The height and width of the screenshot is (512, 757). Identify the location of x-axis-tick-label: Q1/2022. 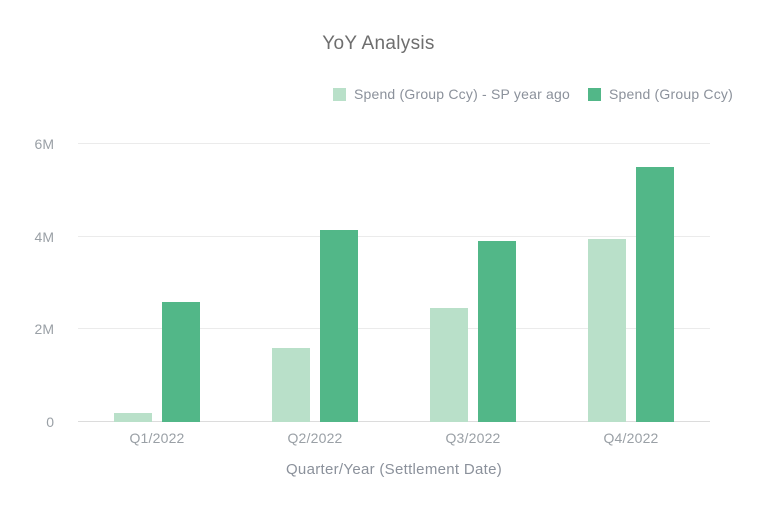
(157, 438).